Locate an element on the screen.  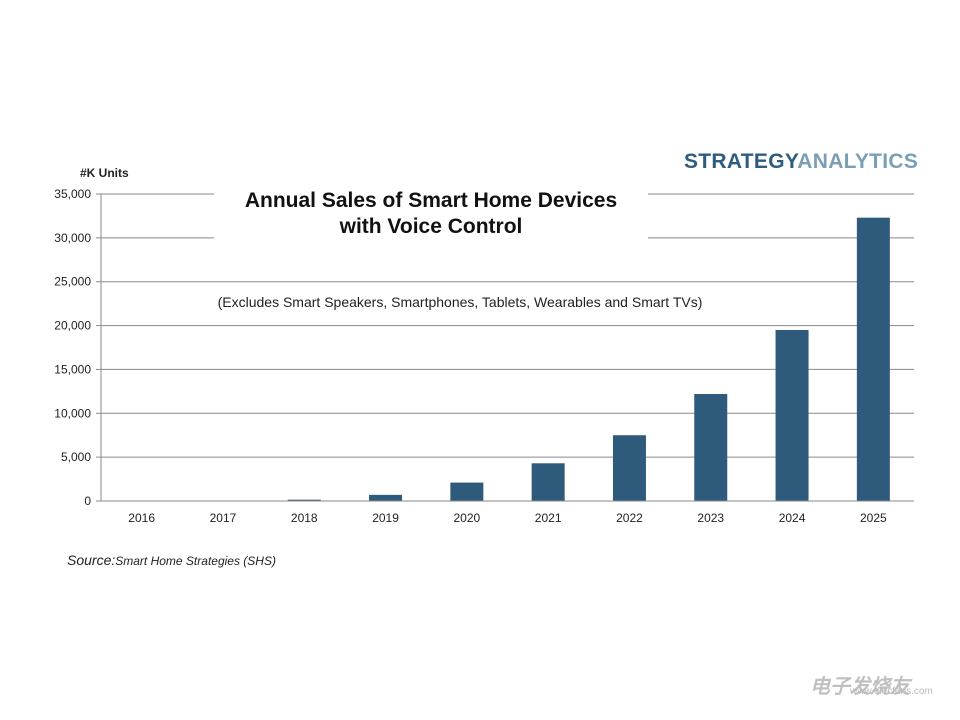
bar-2018 is located at coordinates (304, 500).